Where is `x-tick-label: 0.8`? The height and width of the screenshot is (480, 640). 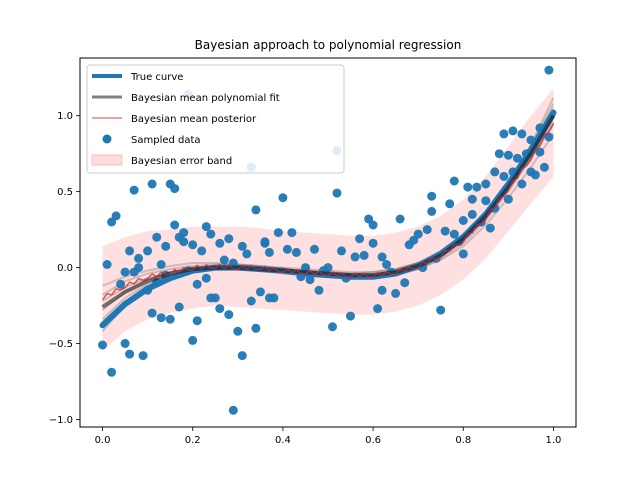
x-tick-label: 0.8 is located at coordinates (463, 440).